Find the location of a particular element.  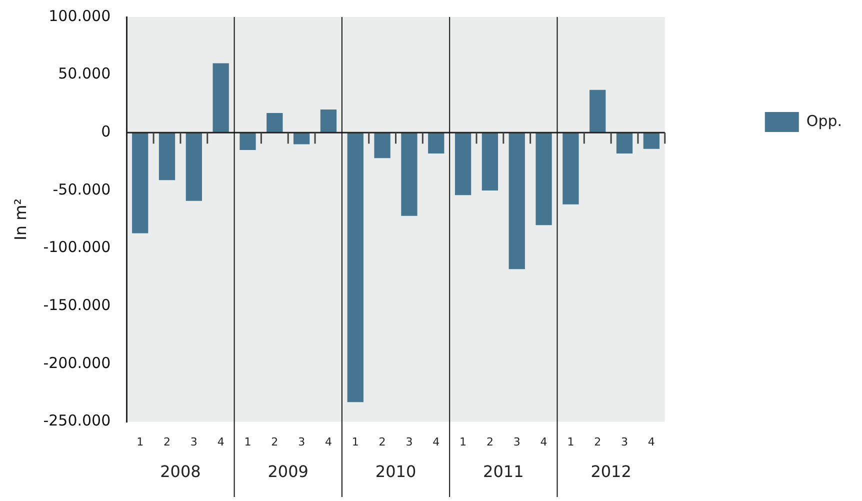

y-tick-label: -150.000 is located at coordinates (77, 305).